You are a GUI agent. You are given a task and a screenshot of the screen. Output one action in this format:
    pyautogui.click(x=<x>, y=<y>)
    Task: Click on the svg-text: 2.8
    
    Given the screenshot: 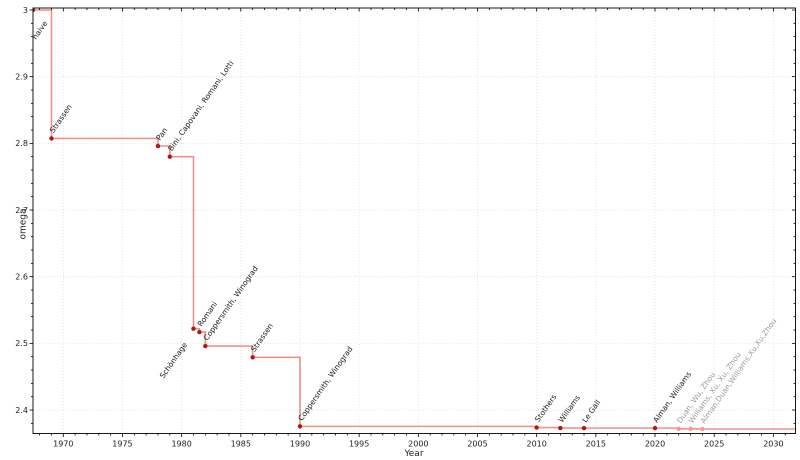 What is the action you would take?
    pyautogui.click(x=21, y=143)
    